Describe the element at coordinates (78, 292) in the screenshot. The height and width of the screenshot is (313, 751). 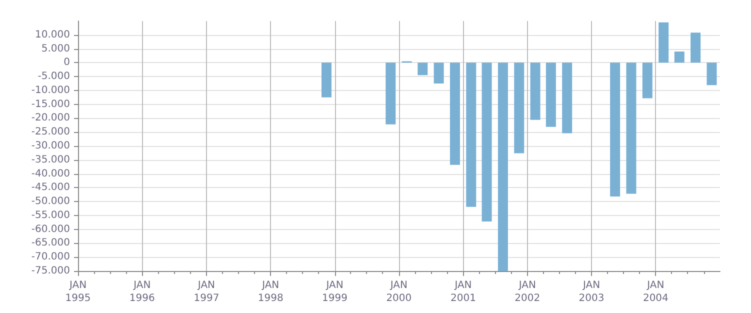
I see `x-tick-label: JAN 1995` at that location.